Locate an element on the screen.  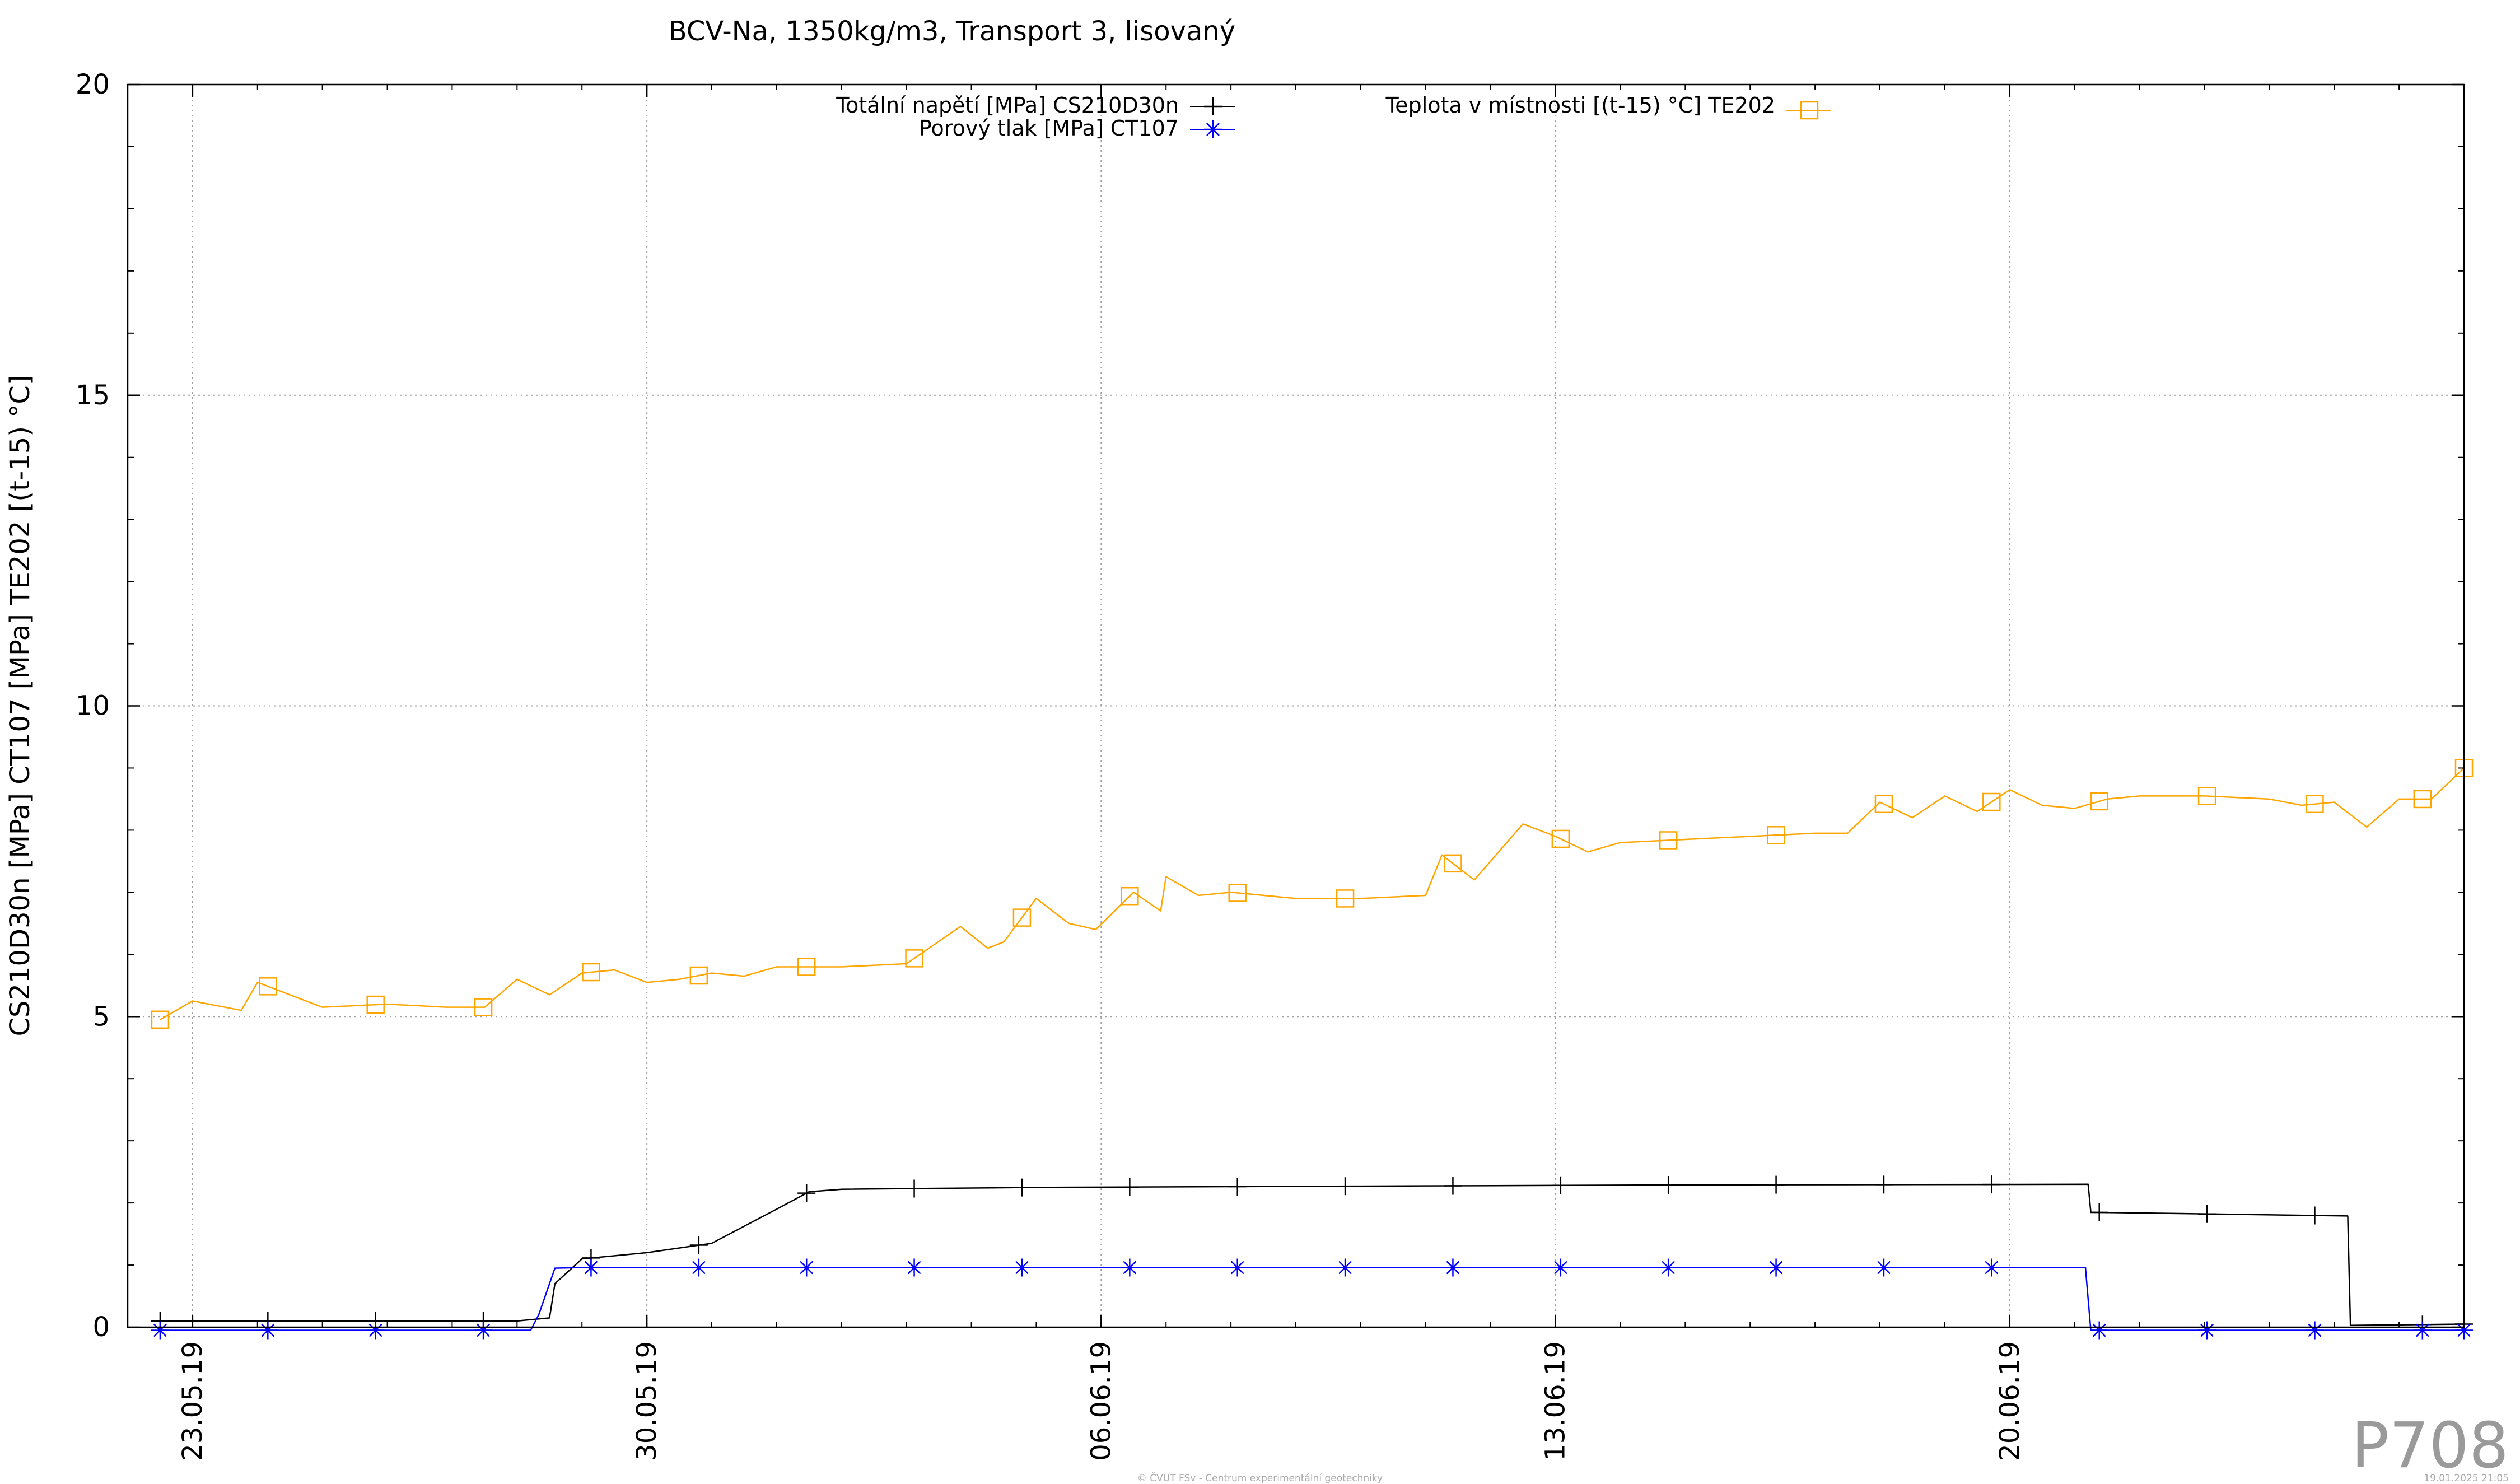
x-tick-label: 23.05.19 is located at coordinates (193, 1401).